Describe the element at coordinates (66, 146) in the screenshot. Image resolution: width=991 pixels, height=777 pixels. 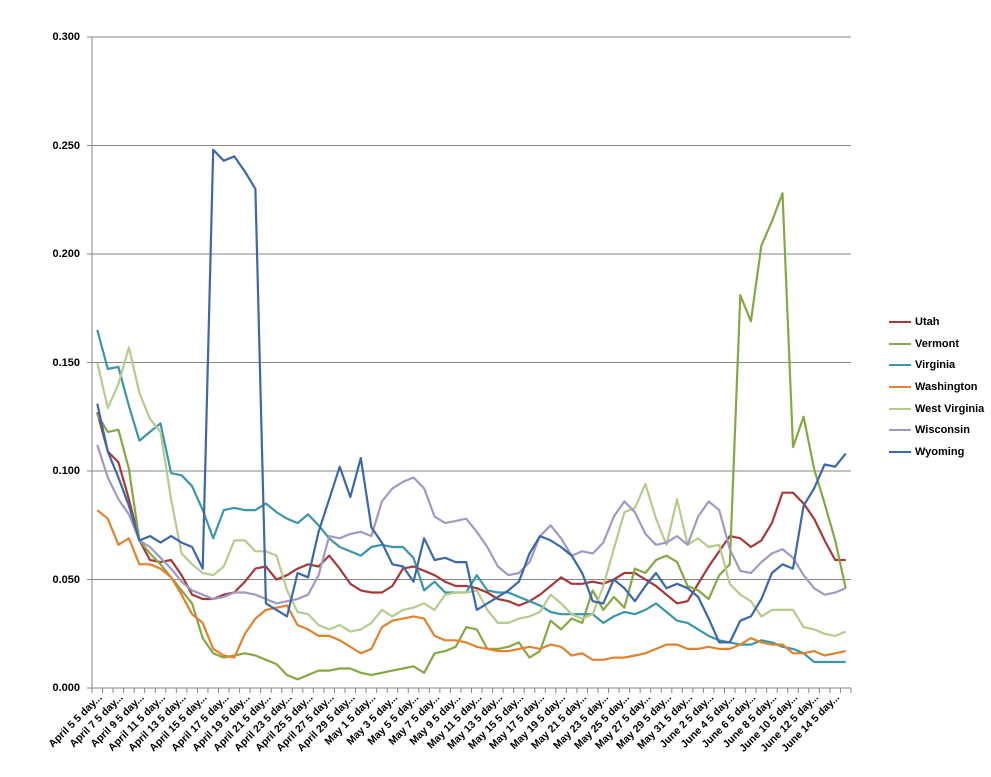
I see `y-tick-label: 0.250` at that location.